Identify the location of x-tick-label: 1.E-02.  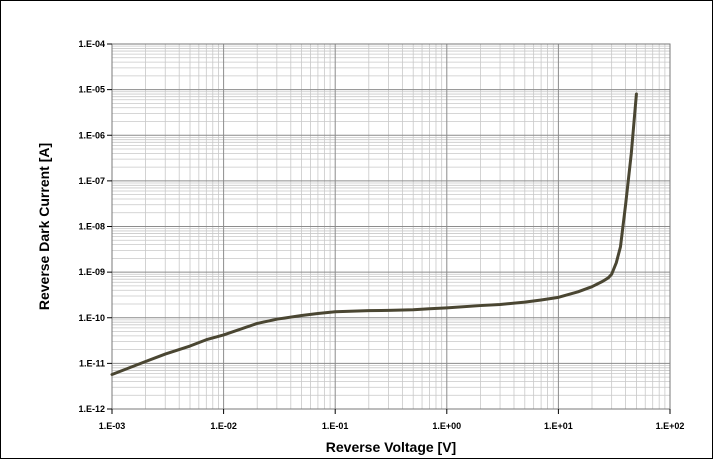
(223, 426).